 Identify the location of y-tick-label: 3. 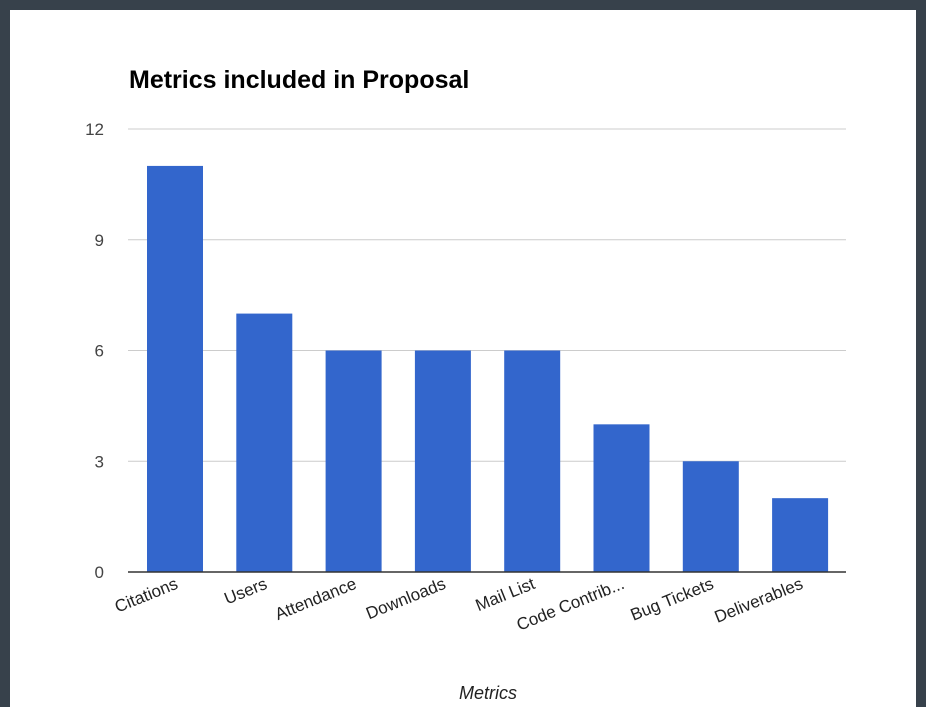
(99, 461).